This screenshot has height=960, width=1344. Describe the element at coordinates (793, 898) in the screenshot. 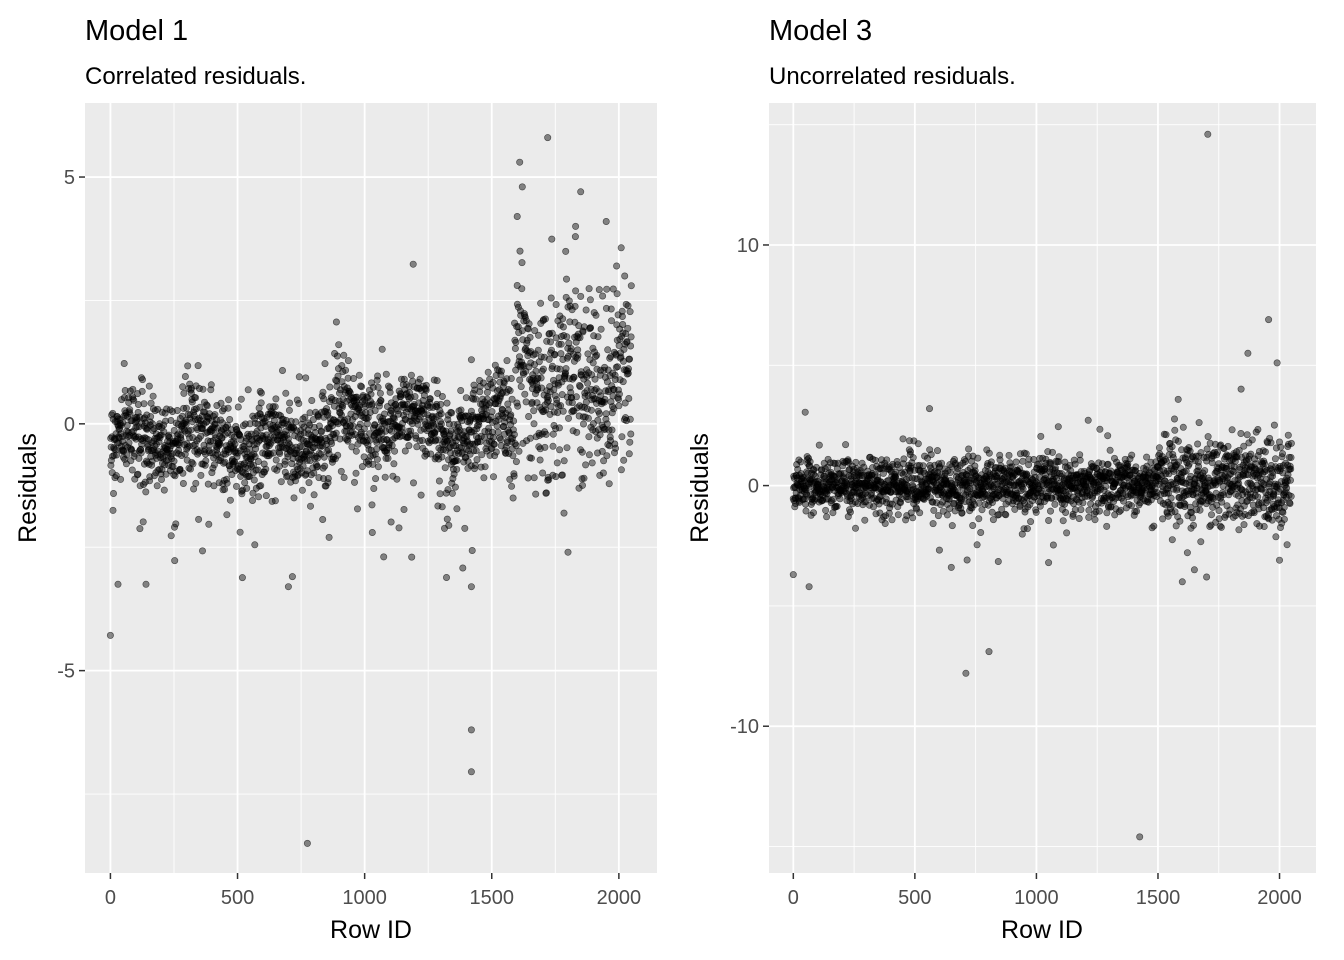

I see `x-tick-label: 0` at that location.